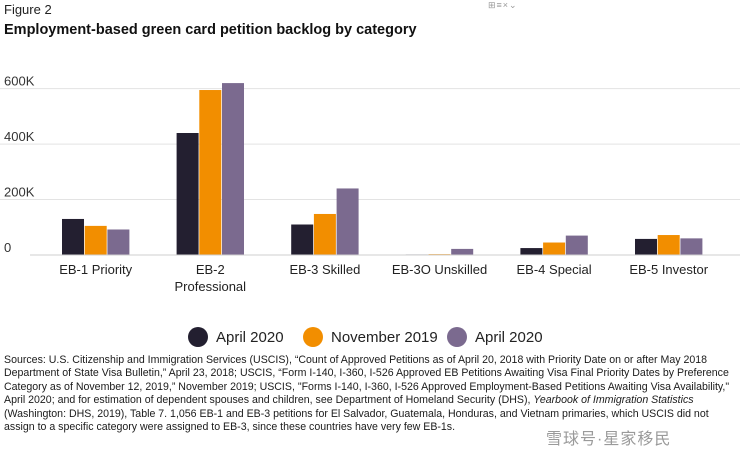 Image resolution: width=740 pixels, height=453 pixels. What do you see at coordinates (324, 269) in the screenshot?
I see `x-tick-label: EB-3 Skilled` at bounding box center [324, 269].